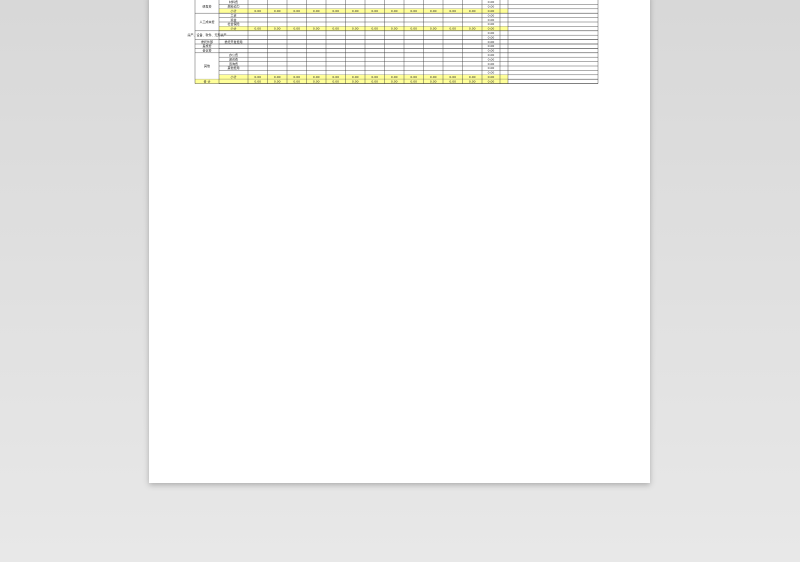 This screenshot has width=800, height=562. What do you see at coordinates (206, 34) in the screenshot?
I see `group-label: 房产、设备、软件、无形资产` at bounding box center [206, 34].